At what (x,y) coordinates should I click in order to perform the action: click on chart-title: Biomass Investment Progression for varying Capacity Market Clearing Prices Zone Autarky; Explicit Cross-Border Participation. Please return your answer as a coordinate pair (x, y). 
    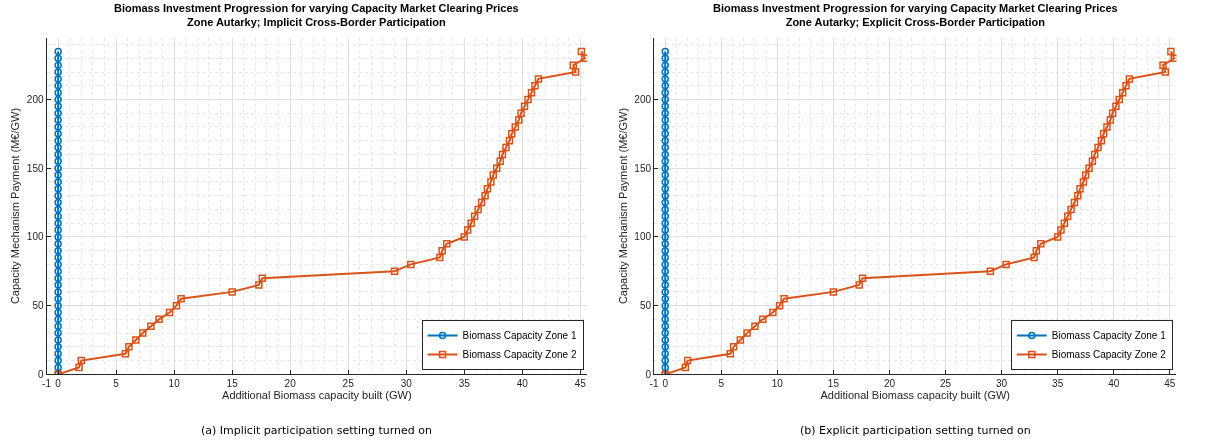
    Looking at the image, I should click on (915, 15).